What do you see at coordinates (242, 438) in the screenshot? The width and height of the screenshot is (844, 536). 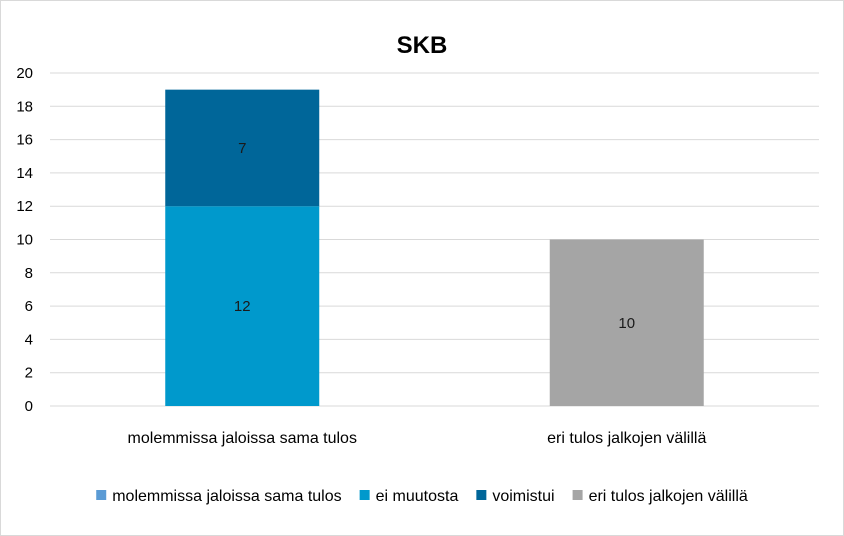 I see `x-category-label: molemmissa jaloissa sama tulos` at bounding box center [242, 438].